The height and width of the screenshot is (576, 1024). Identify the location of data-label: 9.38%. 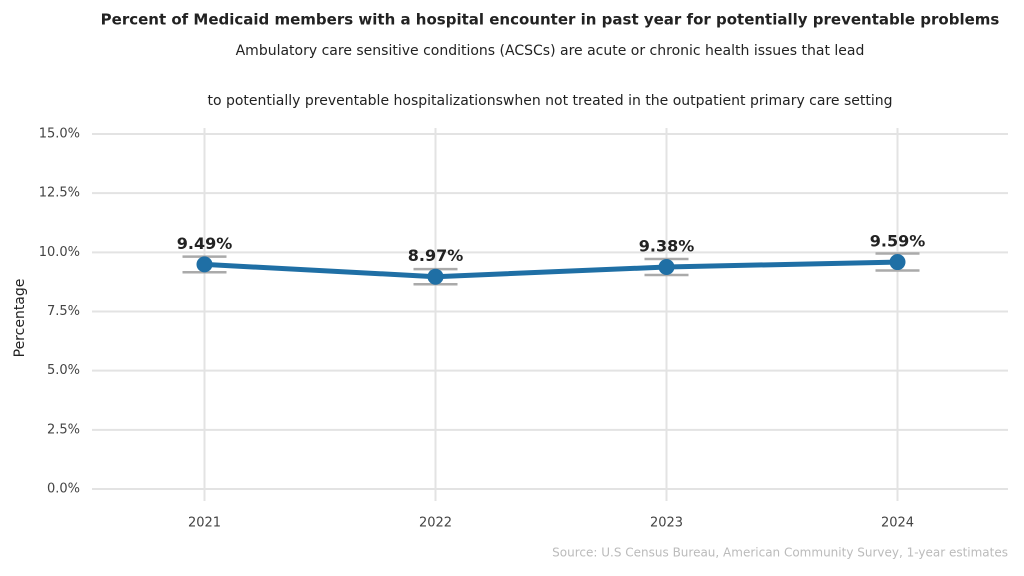
(667, 246).